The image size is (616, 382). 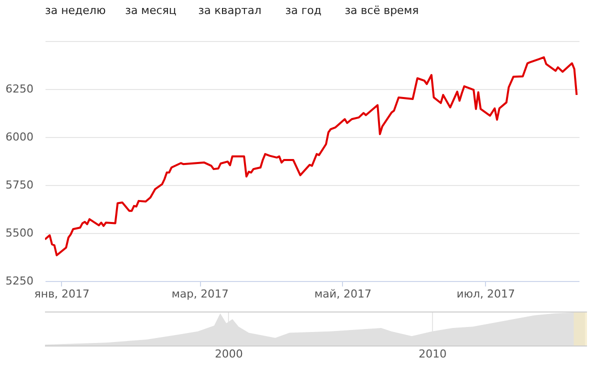 What do you see at coordinates (486, 294) in the screenshot?
I see `x-tick-label: июл, 2017` at bounding box center [486, 294].